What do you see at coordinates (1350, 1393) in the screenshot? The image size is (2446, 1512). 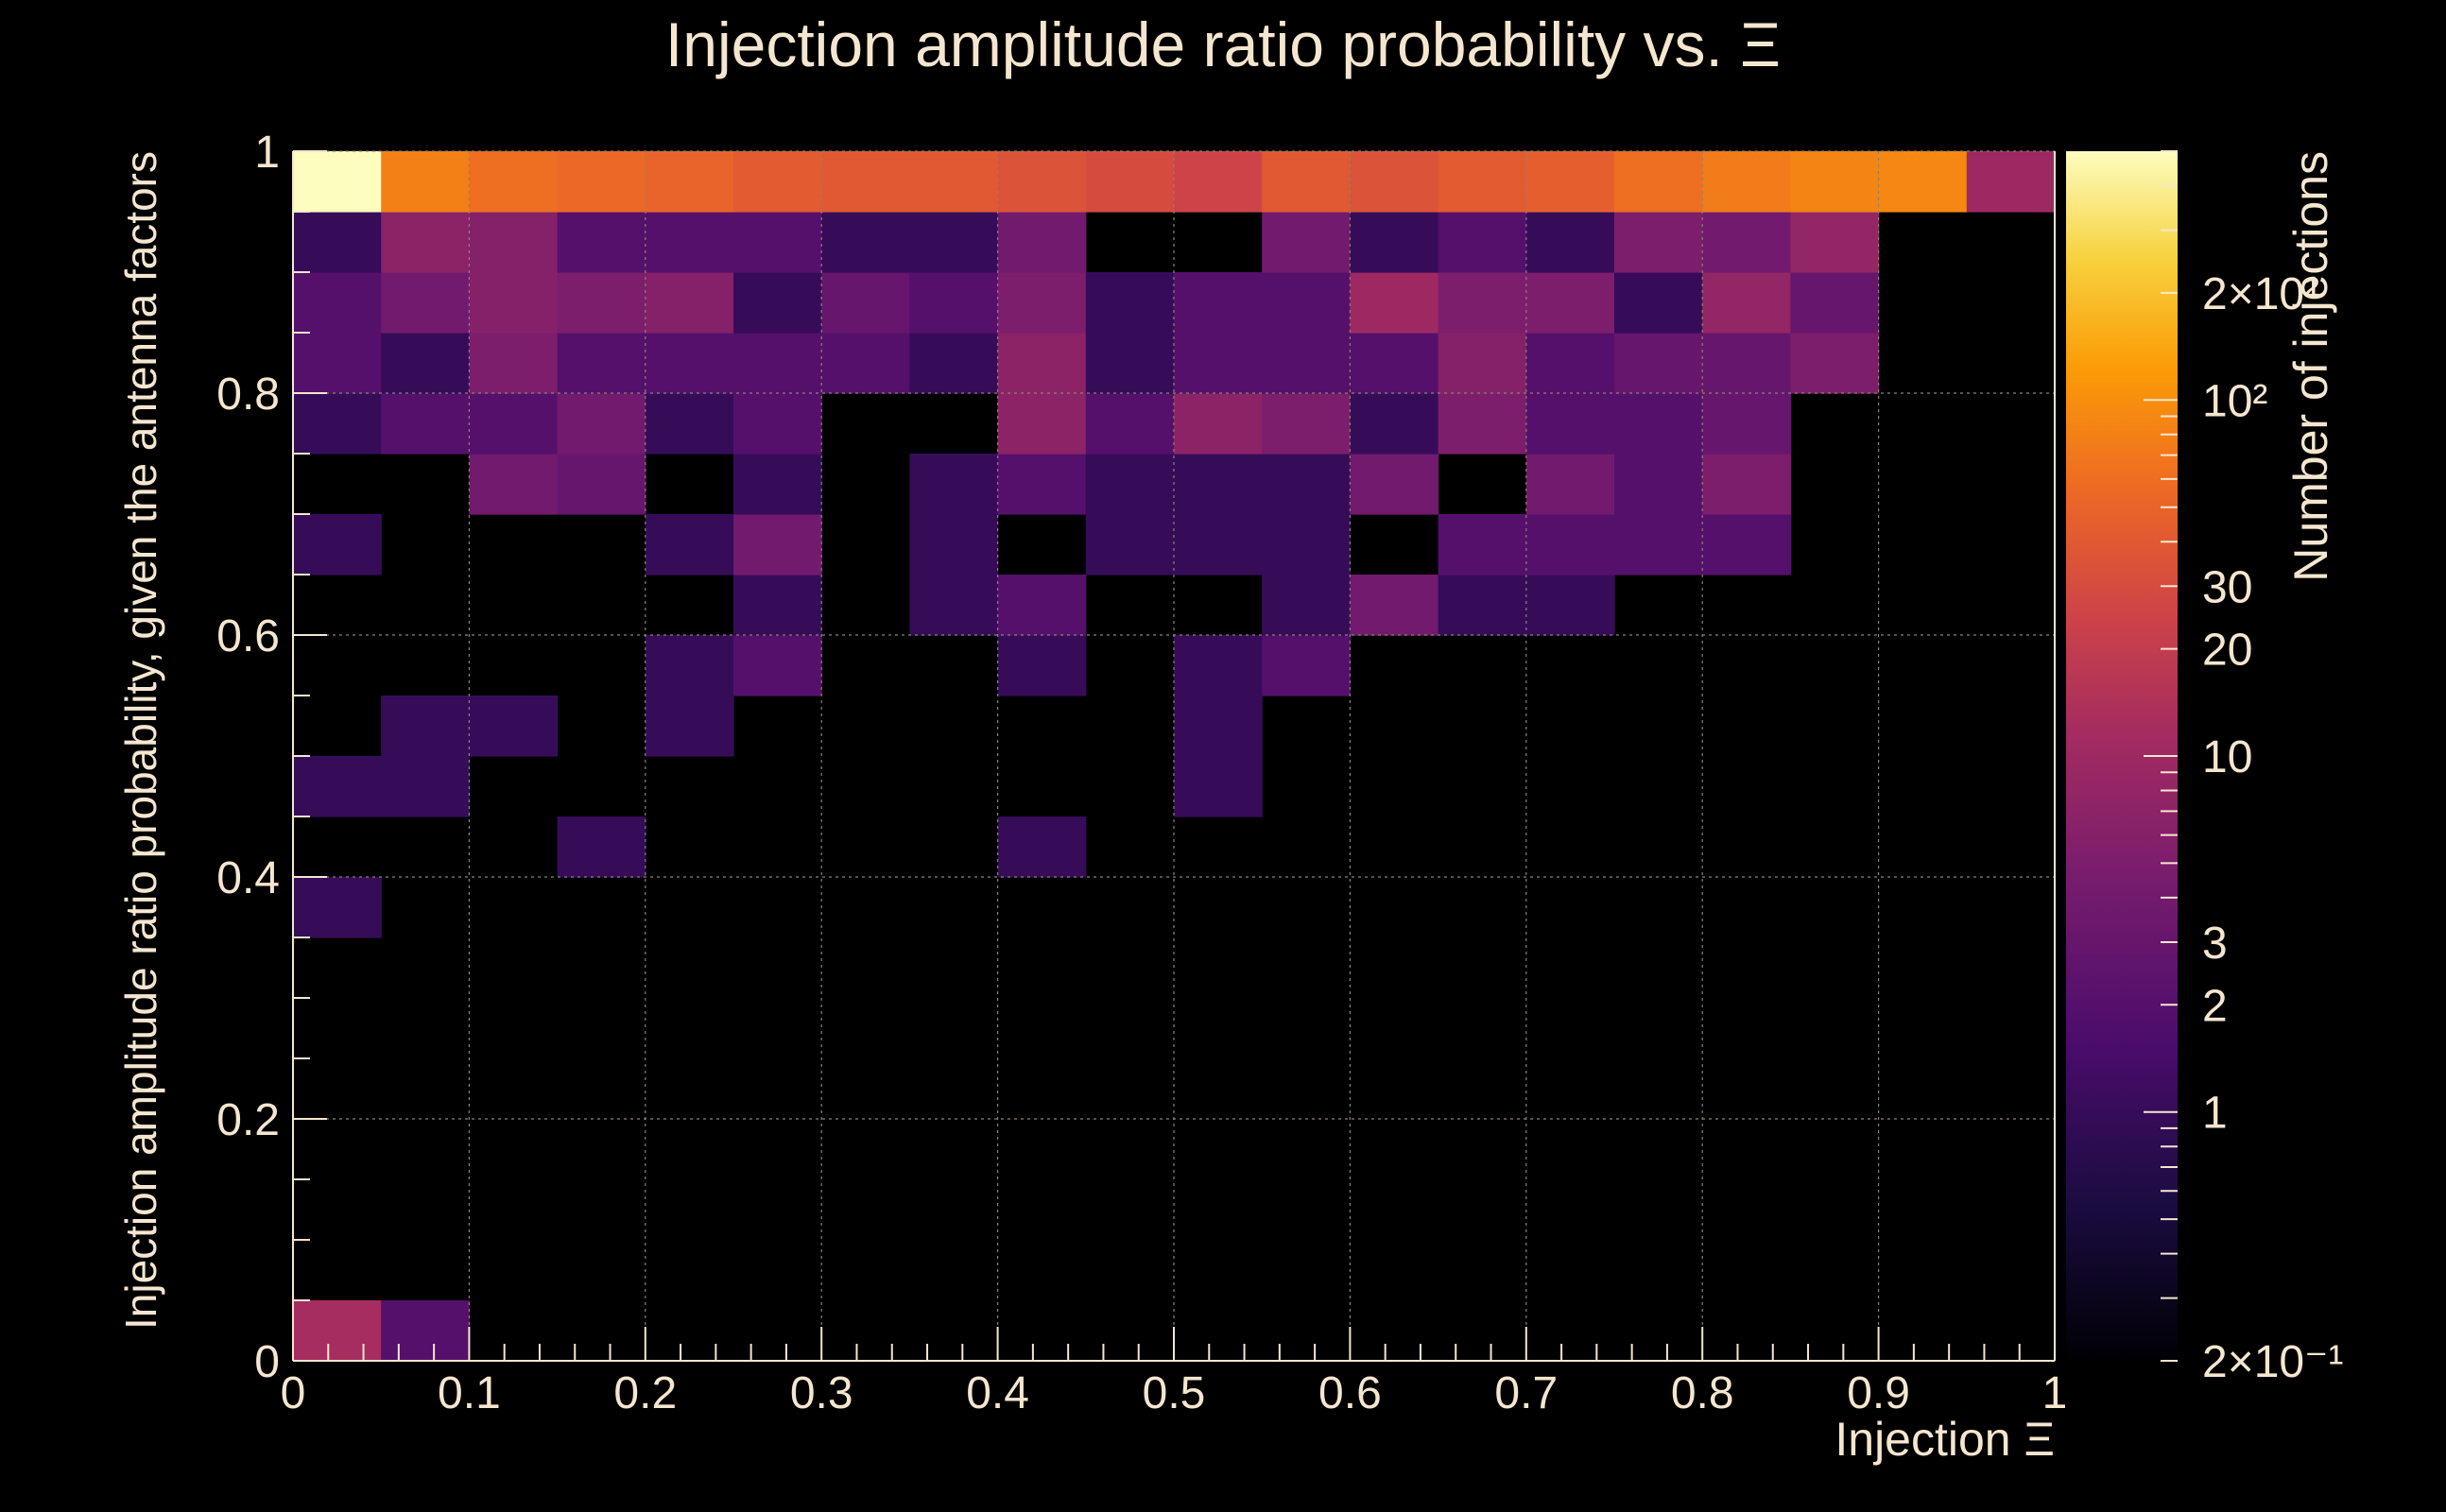 I see `x-tick-label: 0.6` at bounding box center [1350, 1393].